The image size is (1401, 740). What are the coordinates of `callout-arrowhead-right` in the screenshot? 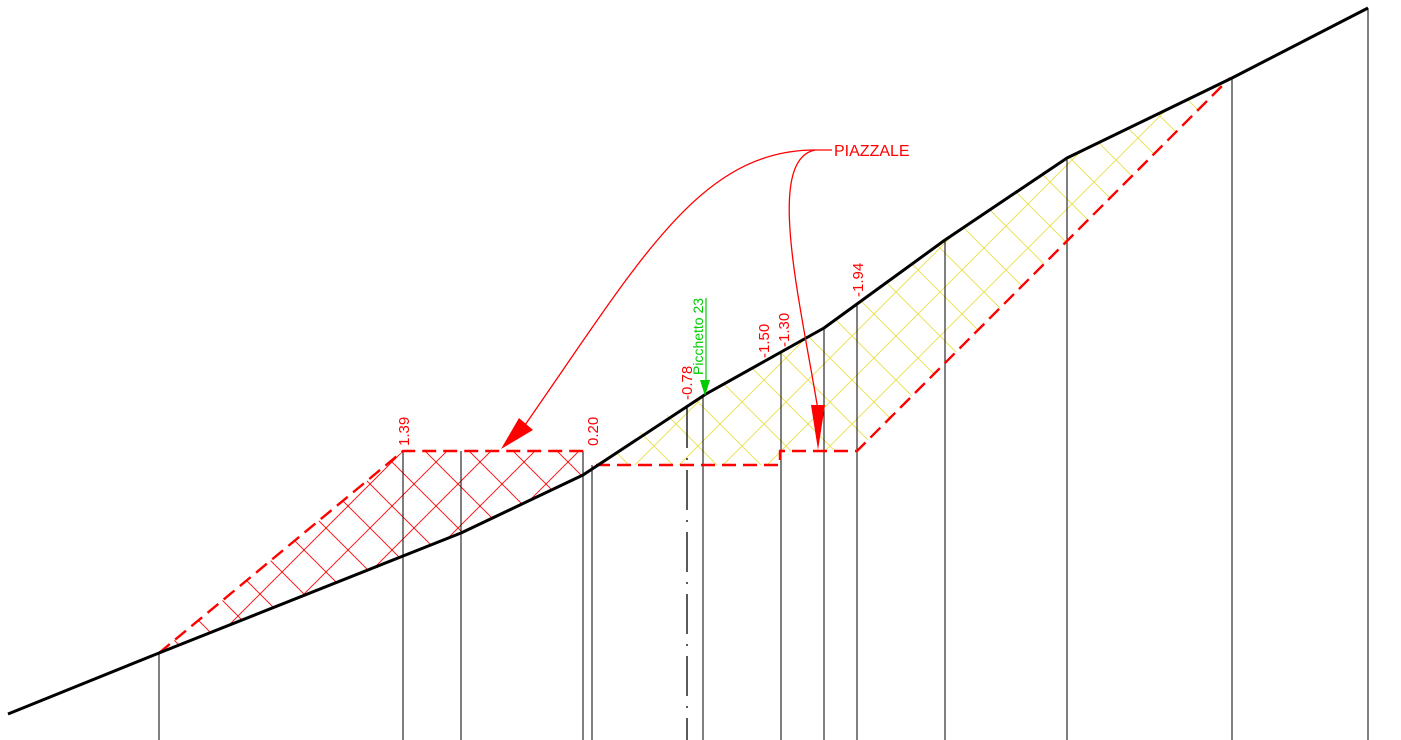 It's located at (818, 427).